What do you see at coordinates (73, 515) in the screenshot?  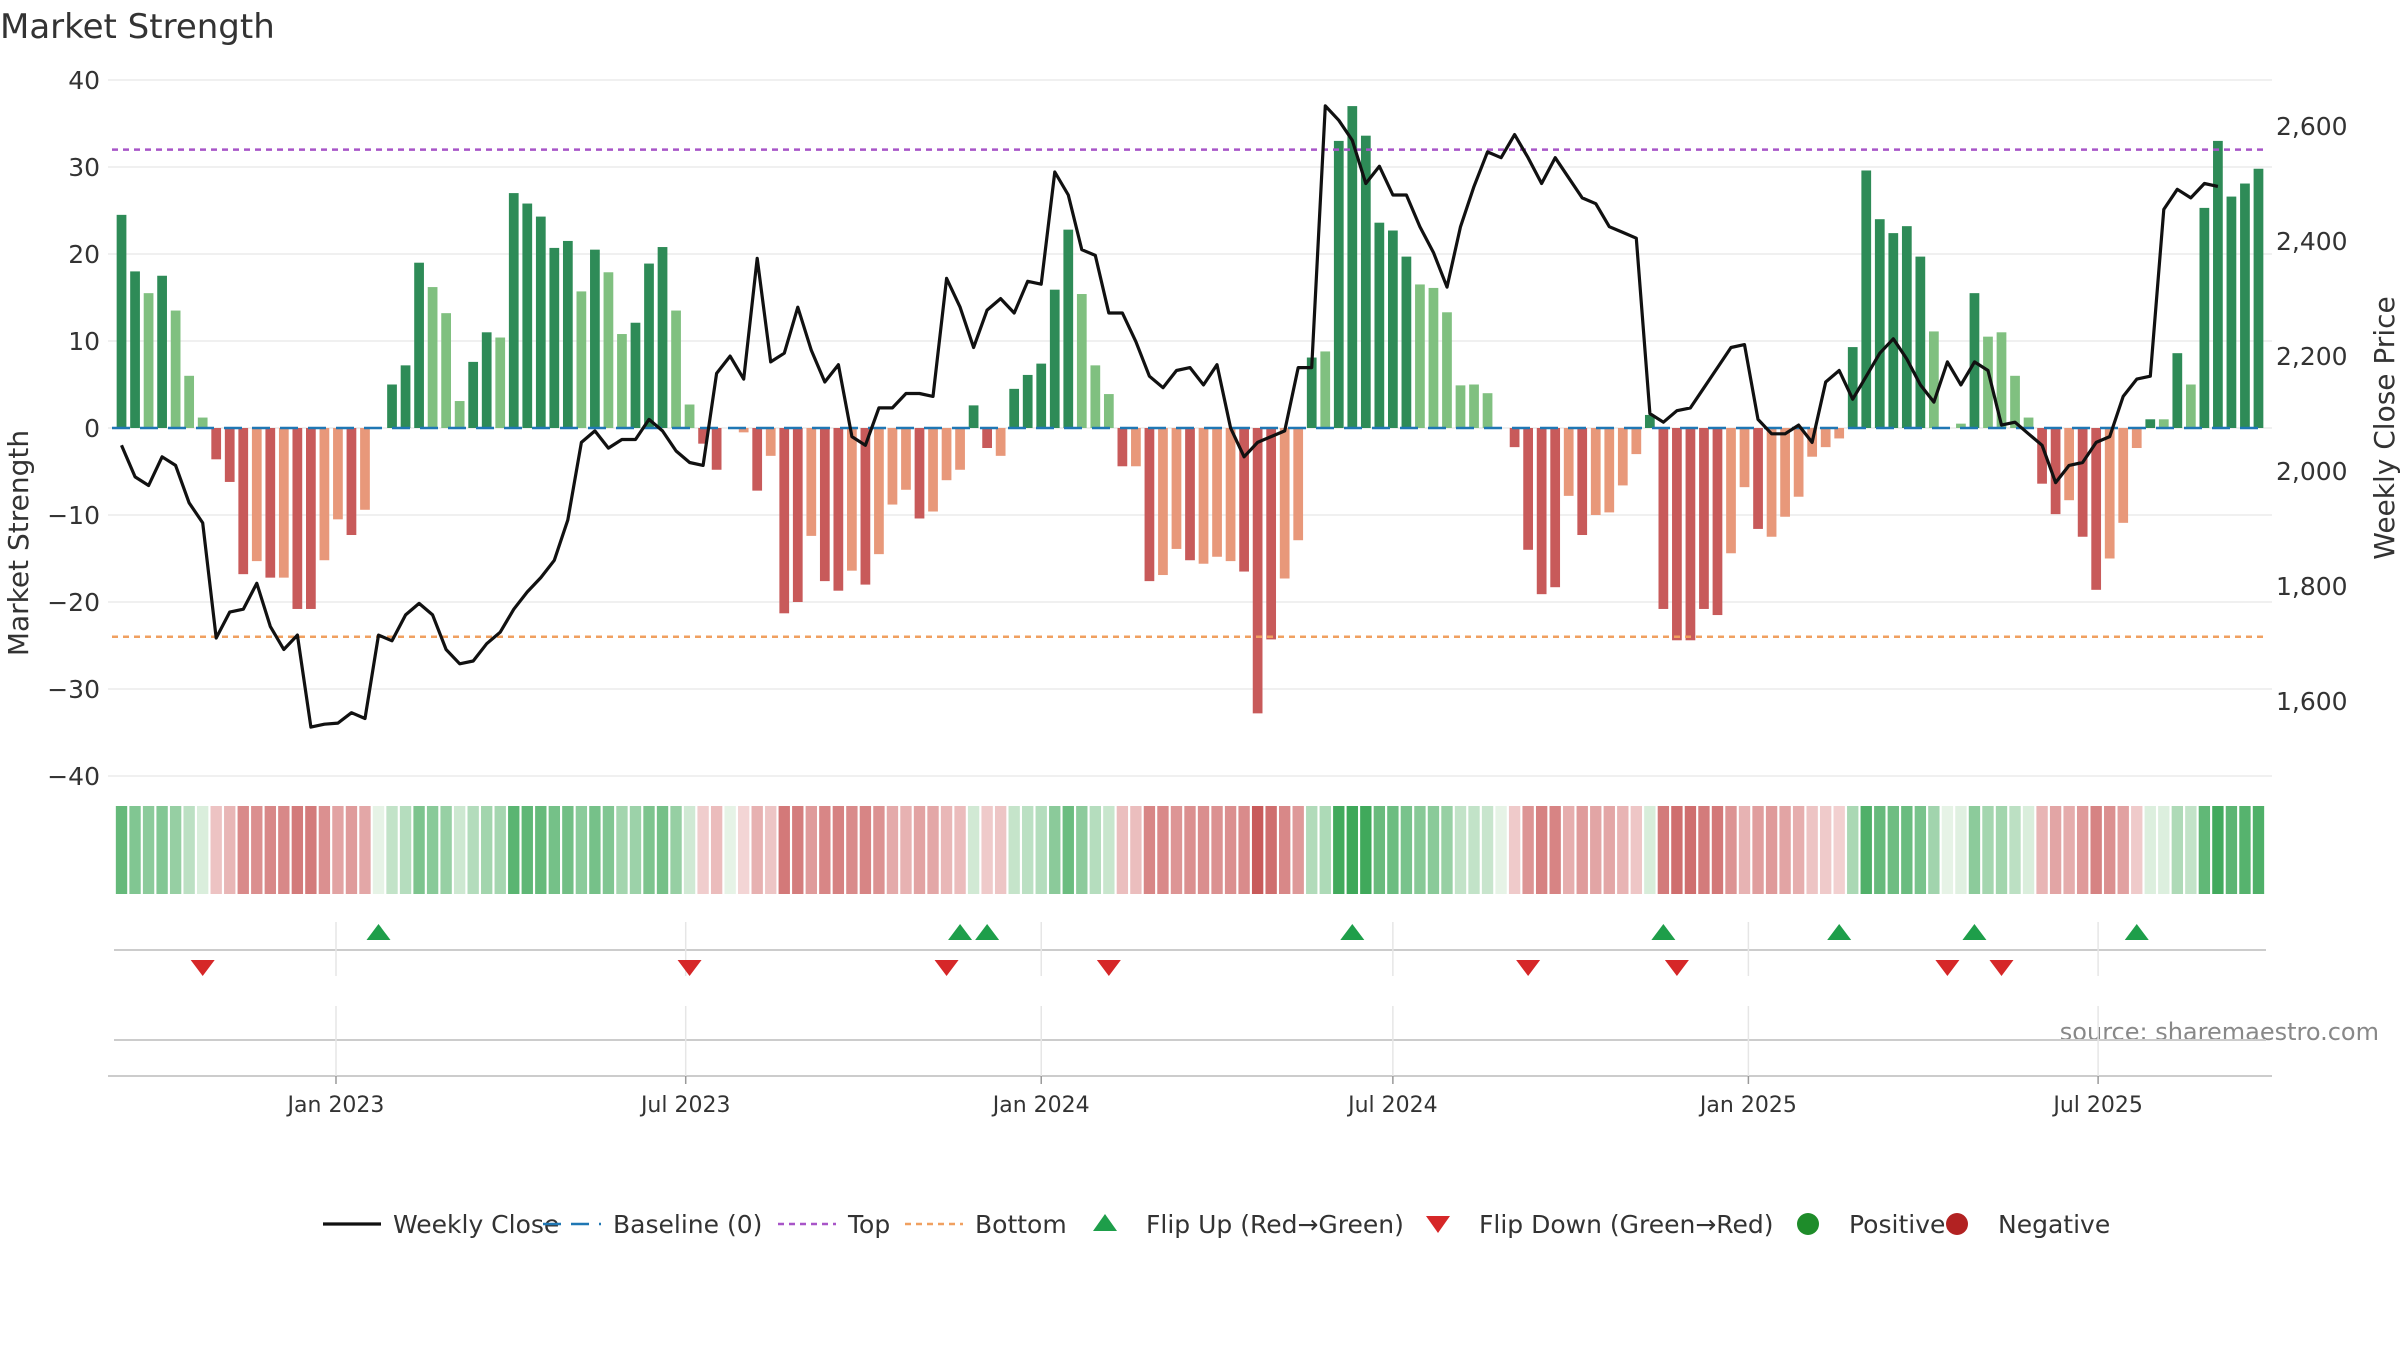 I see `y-tick-label: −10` at bounding box center [73, 515].